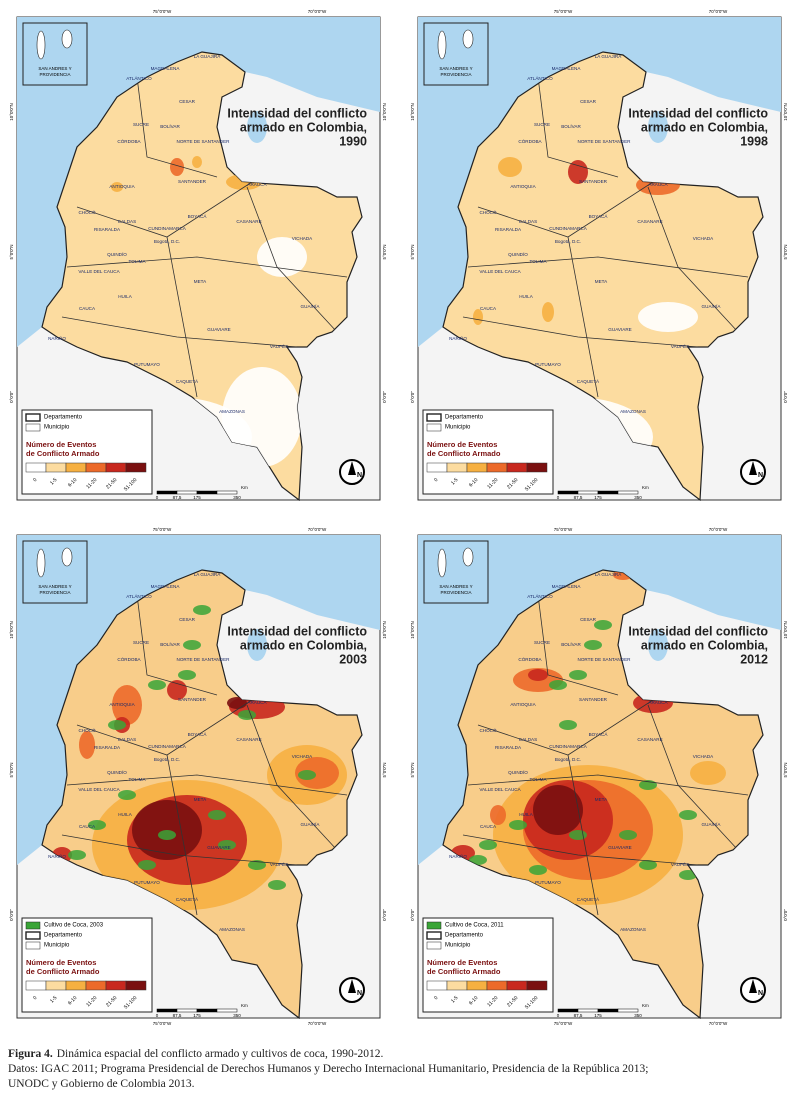 The image size is (795, 1108). Describe the element at coordinates (167, 241) in the screenshot. I see `department-label: Bogotá, D.C.` at that location.